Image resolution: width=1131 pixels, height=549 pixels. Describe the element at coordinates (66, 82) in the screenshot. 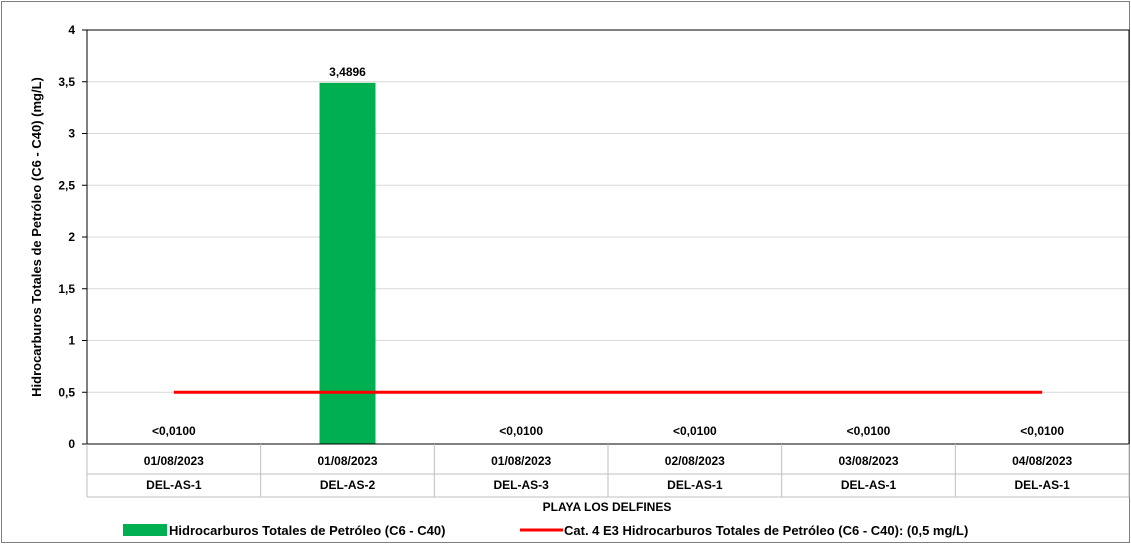

I see `y-tick-label: 3,5` at that location.